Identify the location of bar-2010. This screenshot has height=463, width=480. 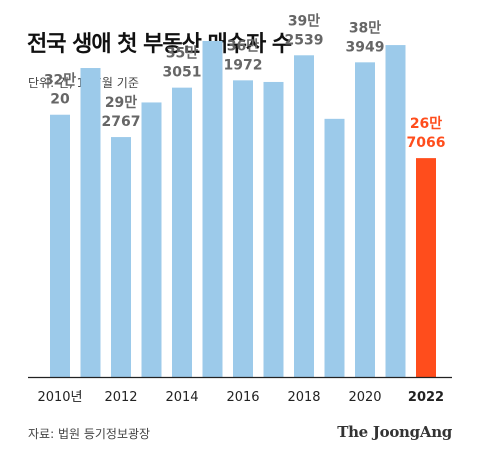
(60, 245).